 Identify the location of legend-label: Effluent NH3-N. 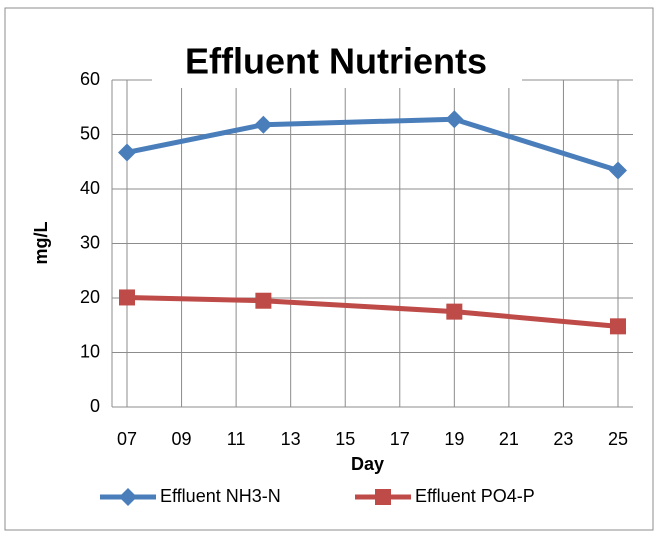
(220, 496).